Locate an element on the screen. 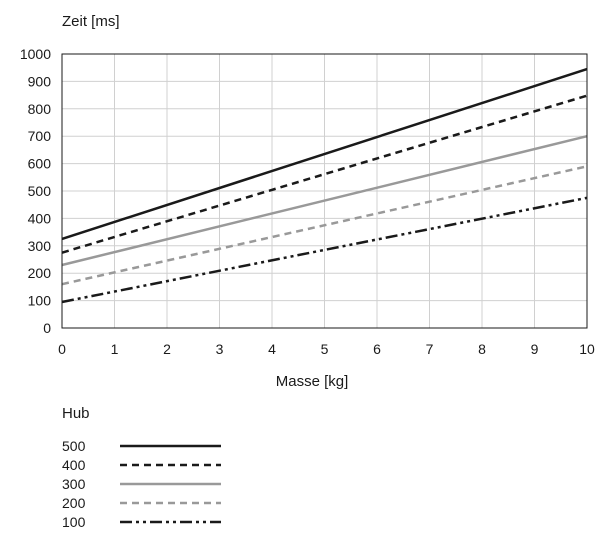 The width and height of the screenshot is (598, 545). x-tick-label: 6 is located at coordinates (377, 349).